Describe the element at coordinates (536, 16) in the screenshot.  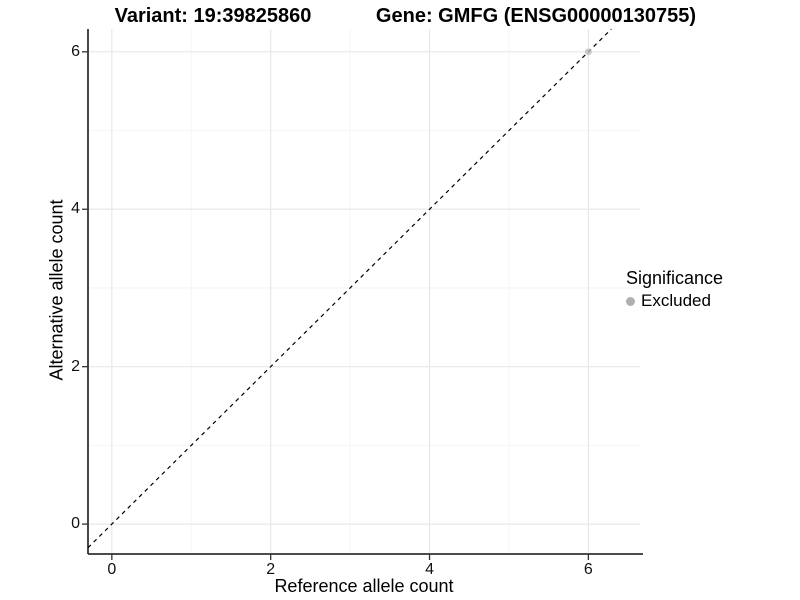
I see `gene-title: Gene: GMFG (ENSG00000130755)` at that location.